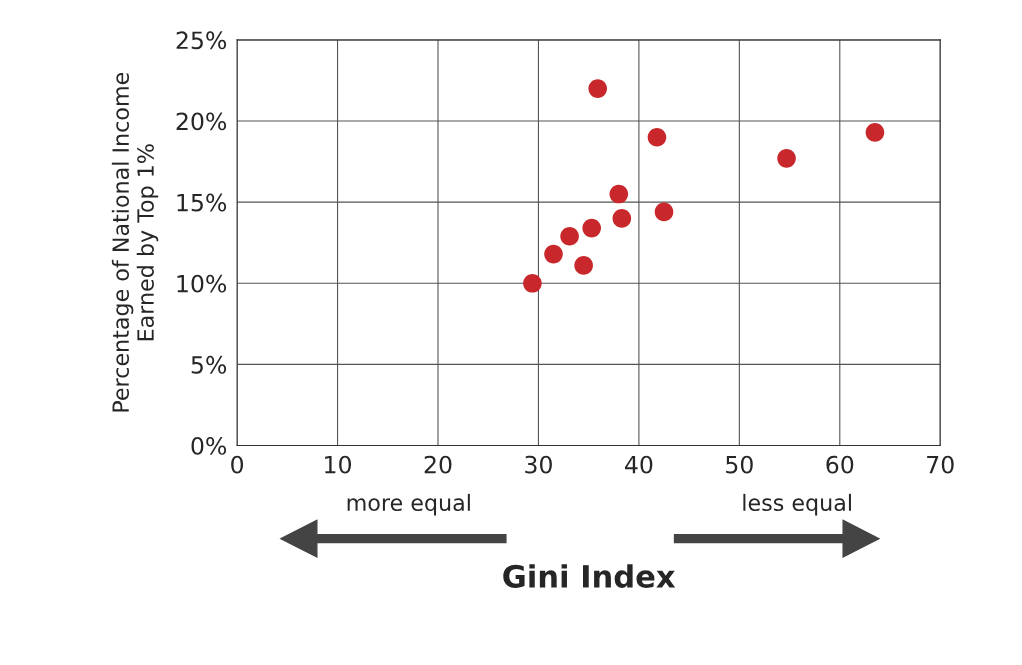 The image size is (1022, 665). What do you see at coordinates (202, 202) in the screenshot?
I see `y-tick-label: 15%` at bounding box center [202, 202].